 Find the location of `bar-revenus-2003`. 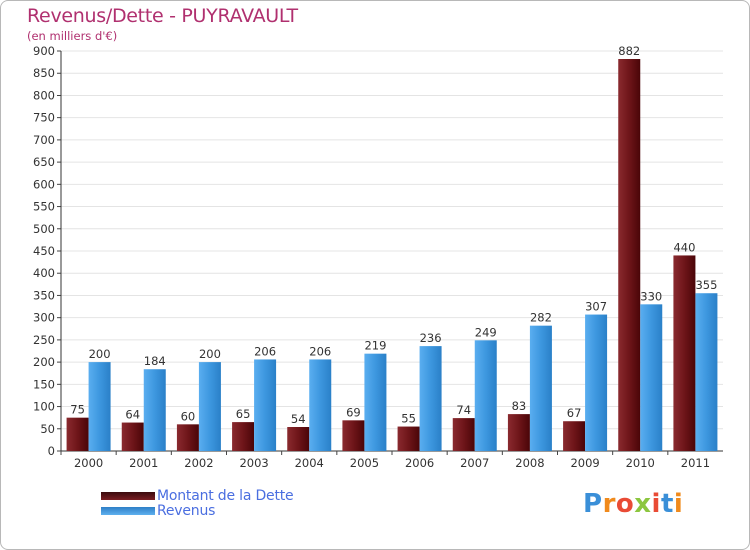

bar-revenus-2003 is located at coordinates (265, 405).